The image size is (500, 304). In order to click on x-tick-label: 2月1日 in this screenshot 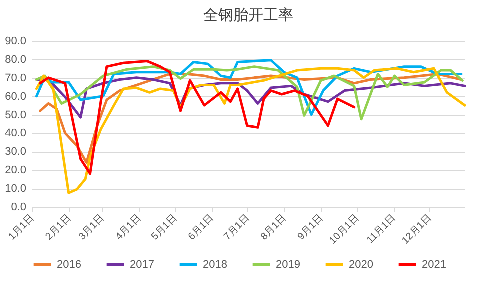, I will do `click(59, 227)`.